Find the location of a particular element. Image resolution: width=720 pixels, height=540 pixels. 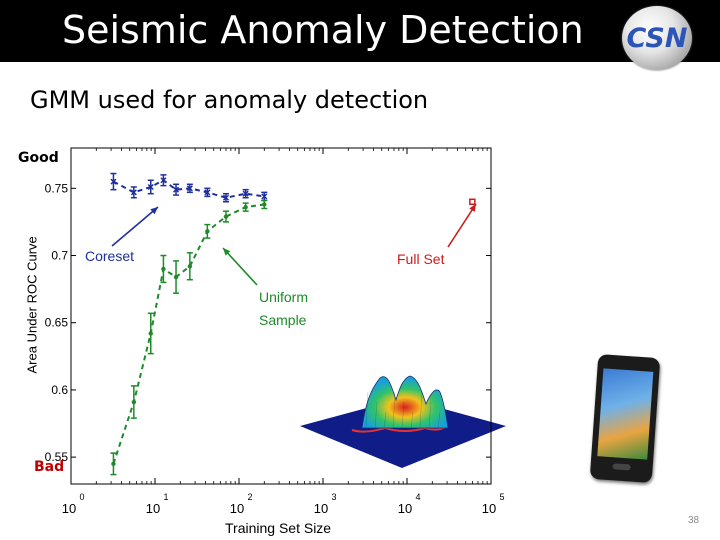

series-coreset is located at coordinates (189, 187).